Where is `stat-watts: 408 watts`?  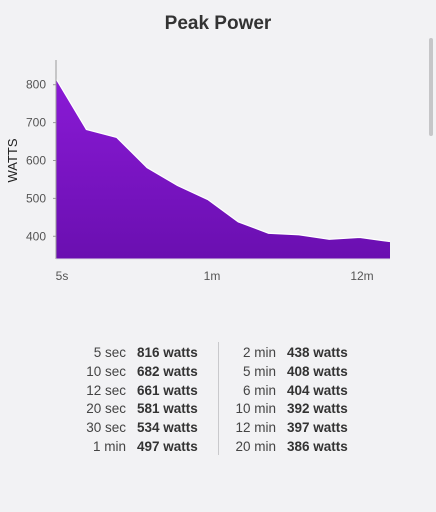
stat-watts: 408 watts is located at coordinates (317, 371).